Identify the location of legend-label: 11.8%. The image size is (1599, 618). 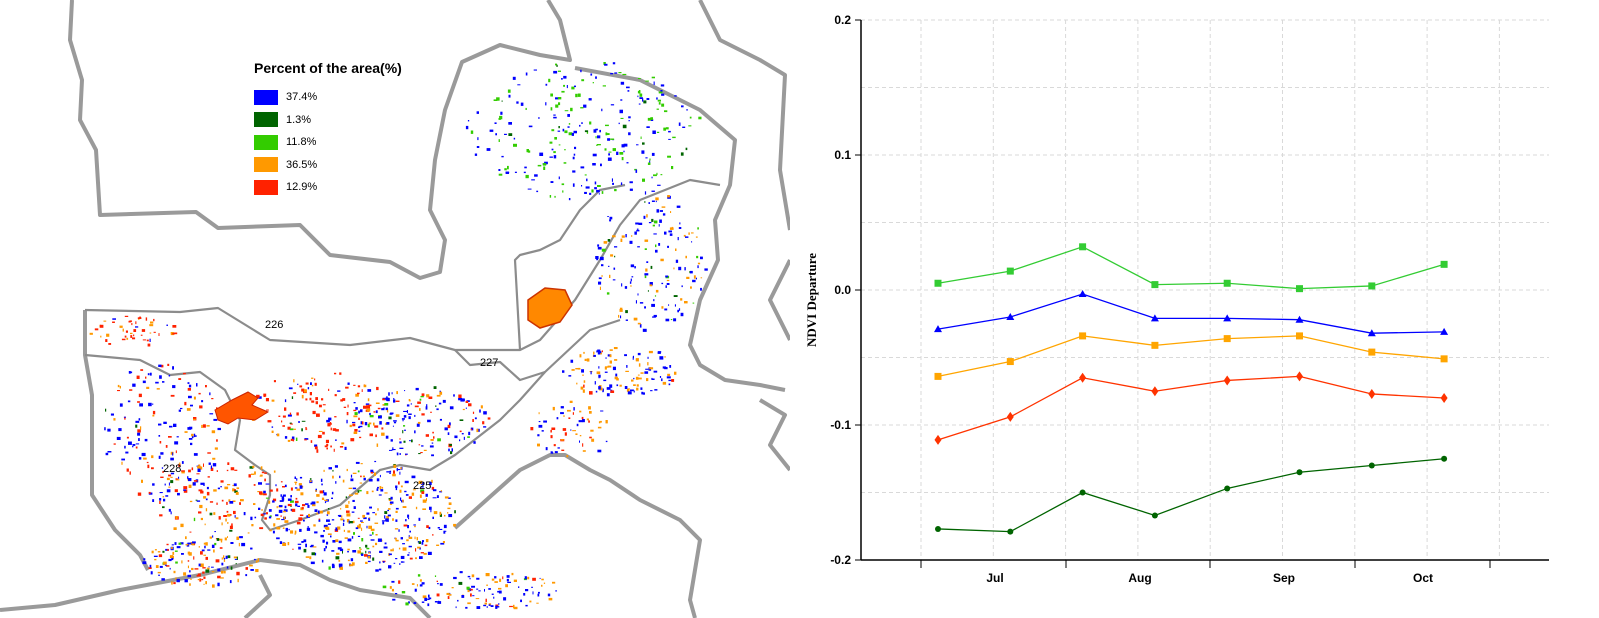
(301, 142).